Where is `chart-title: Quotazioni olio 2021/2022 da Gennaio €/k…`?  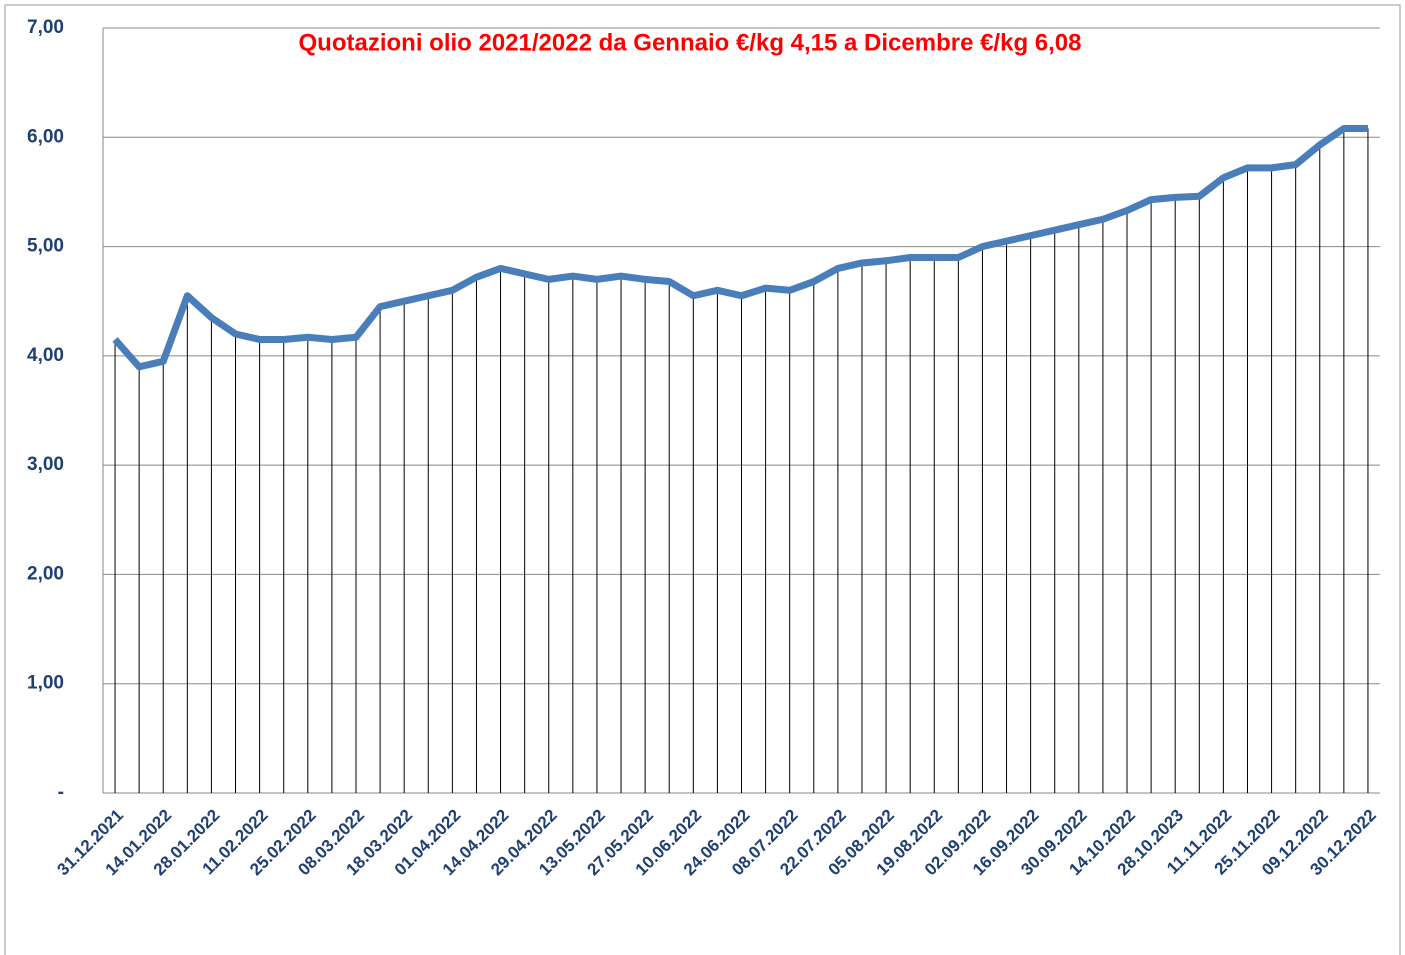 chart-title: Quotazioni olio 2021/2022 da Gennaio €/k… is located at coordinates (690, 42).